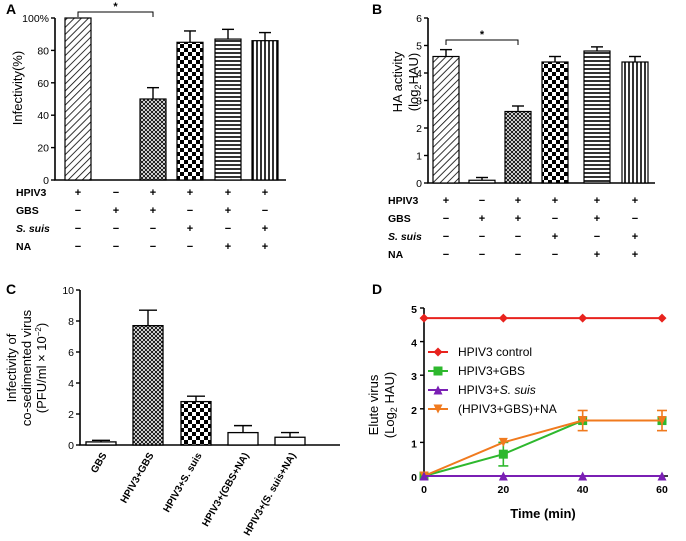 This screenshot has width=686, height=541. Describe the element at coordinates (419, 184) in the screenshot. I see `panel-b-ytick-label: 0` at that location.